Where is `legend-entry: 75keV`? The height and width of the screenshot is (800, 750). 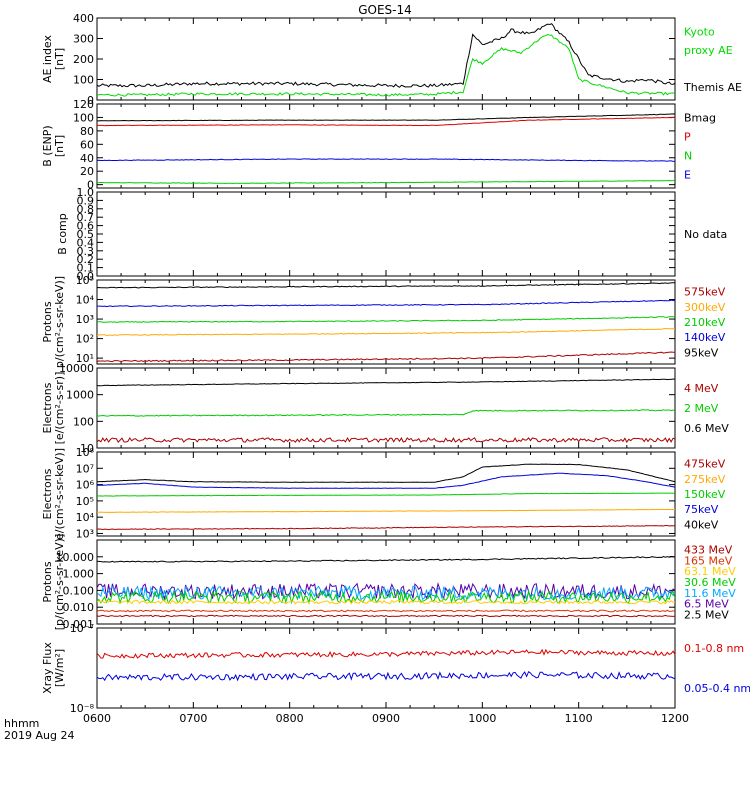
legend-entry: 75keV is located at coordinates (701, 509).